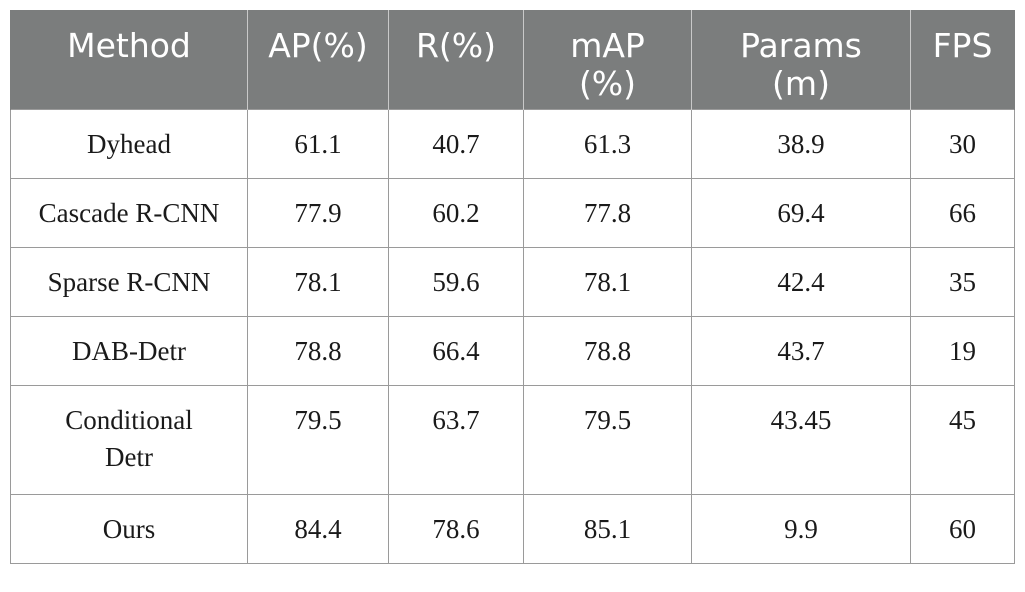  What do you see at coordinates (801, 350) in the screenshot?
I see `cell-params: 43.7` at bounding box center [801, 350].